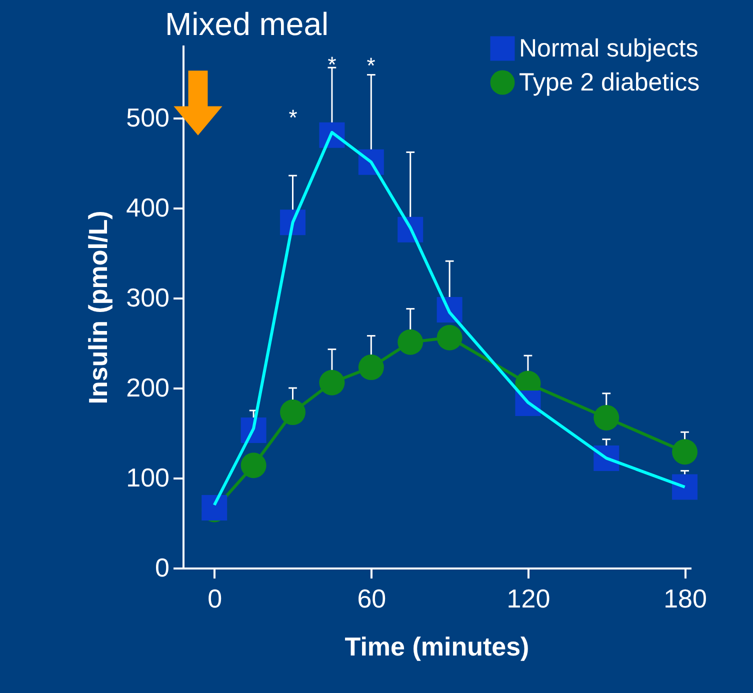  What do you see at coordinates (685, 599) in the screenshot?
I see `x-tick-label: 180` at bounding box center [685, 599].